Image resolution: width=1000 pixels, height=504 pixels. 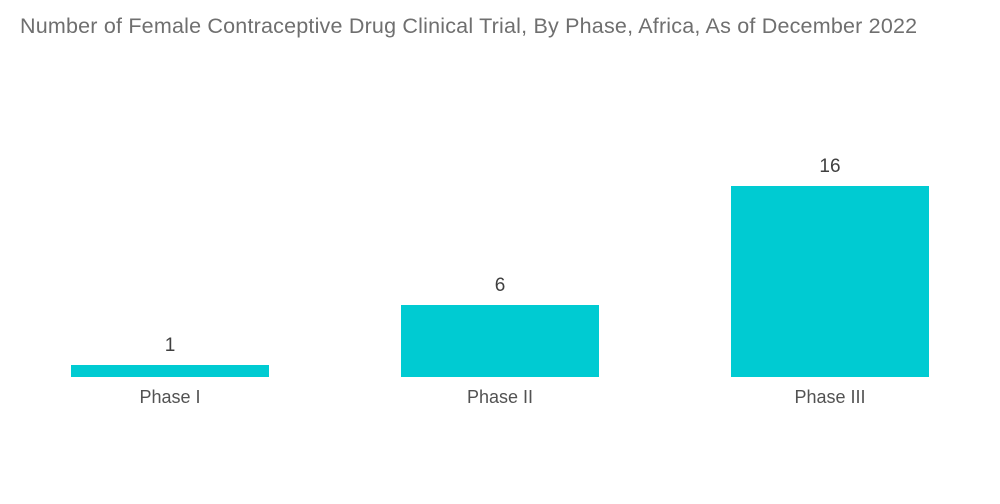 I want to click on bar-phase-ii, so click(x=500, y=341).